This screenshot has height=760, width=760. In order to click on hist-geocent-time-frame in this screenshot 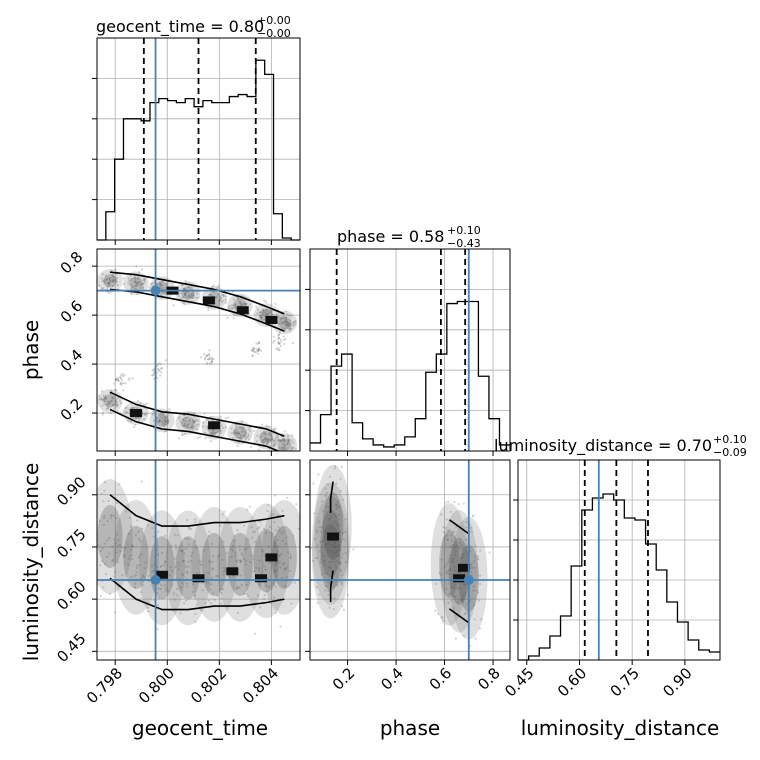, I will do `click(198, 139)`.